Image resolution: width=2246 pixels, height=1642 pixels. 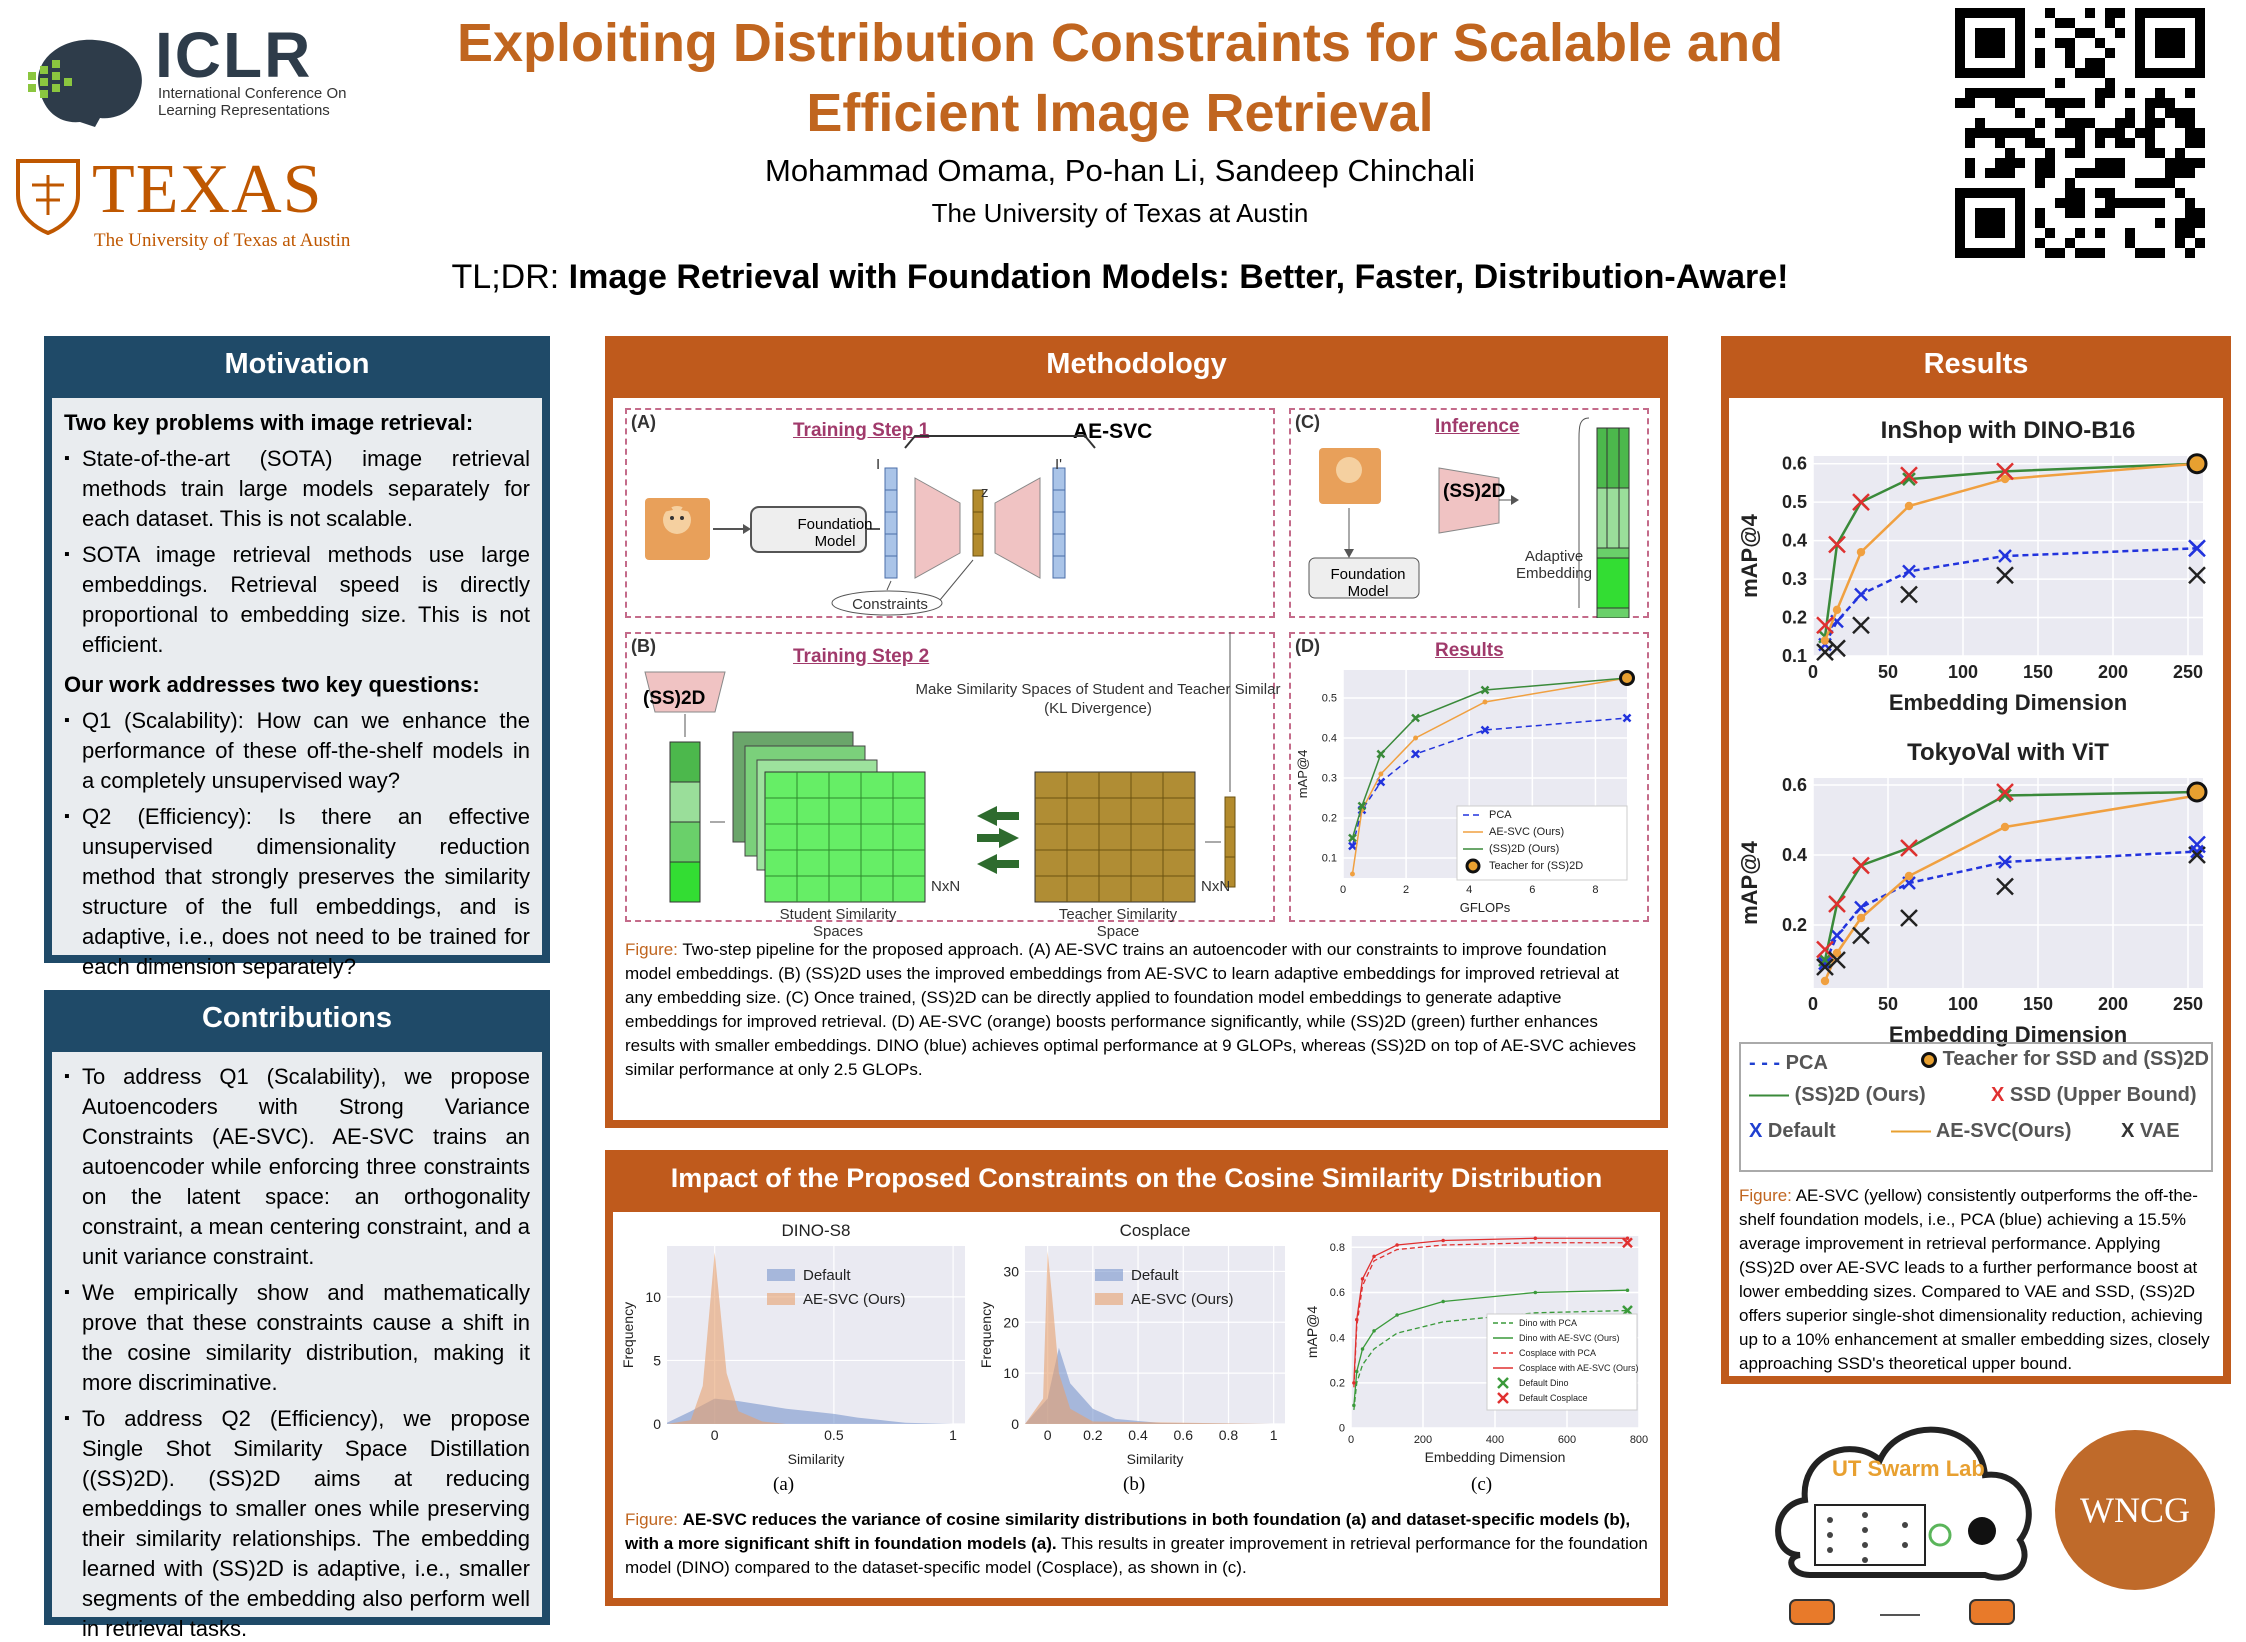 I want to click on x-tick-label: 2, so click(x=1406, y=890).